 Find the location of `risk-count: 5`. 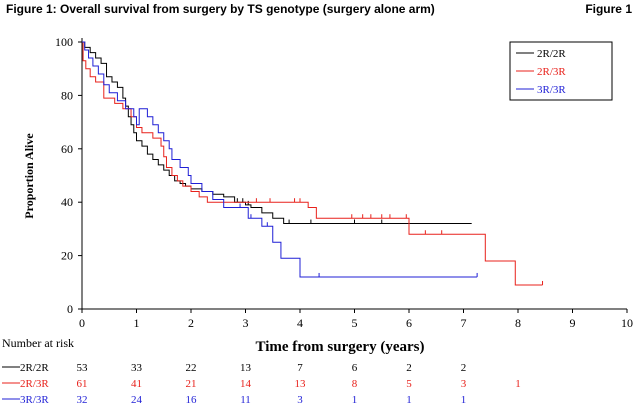

risk-count: 5 is located at coordinates (409, 384).